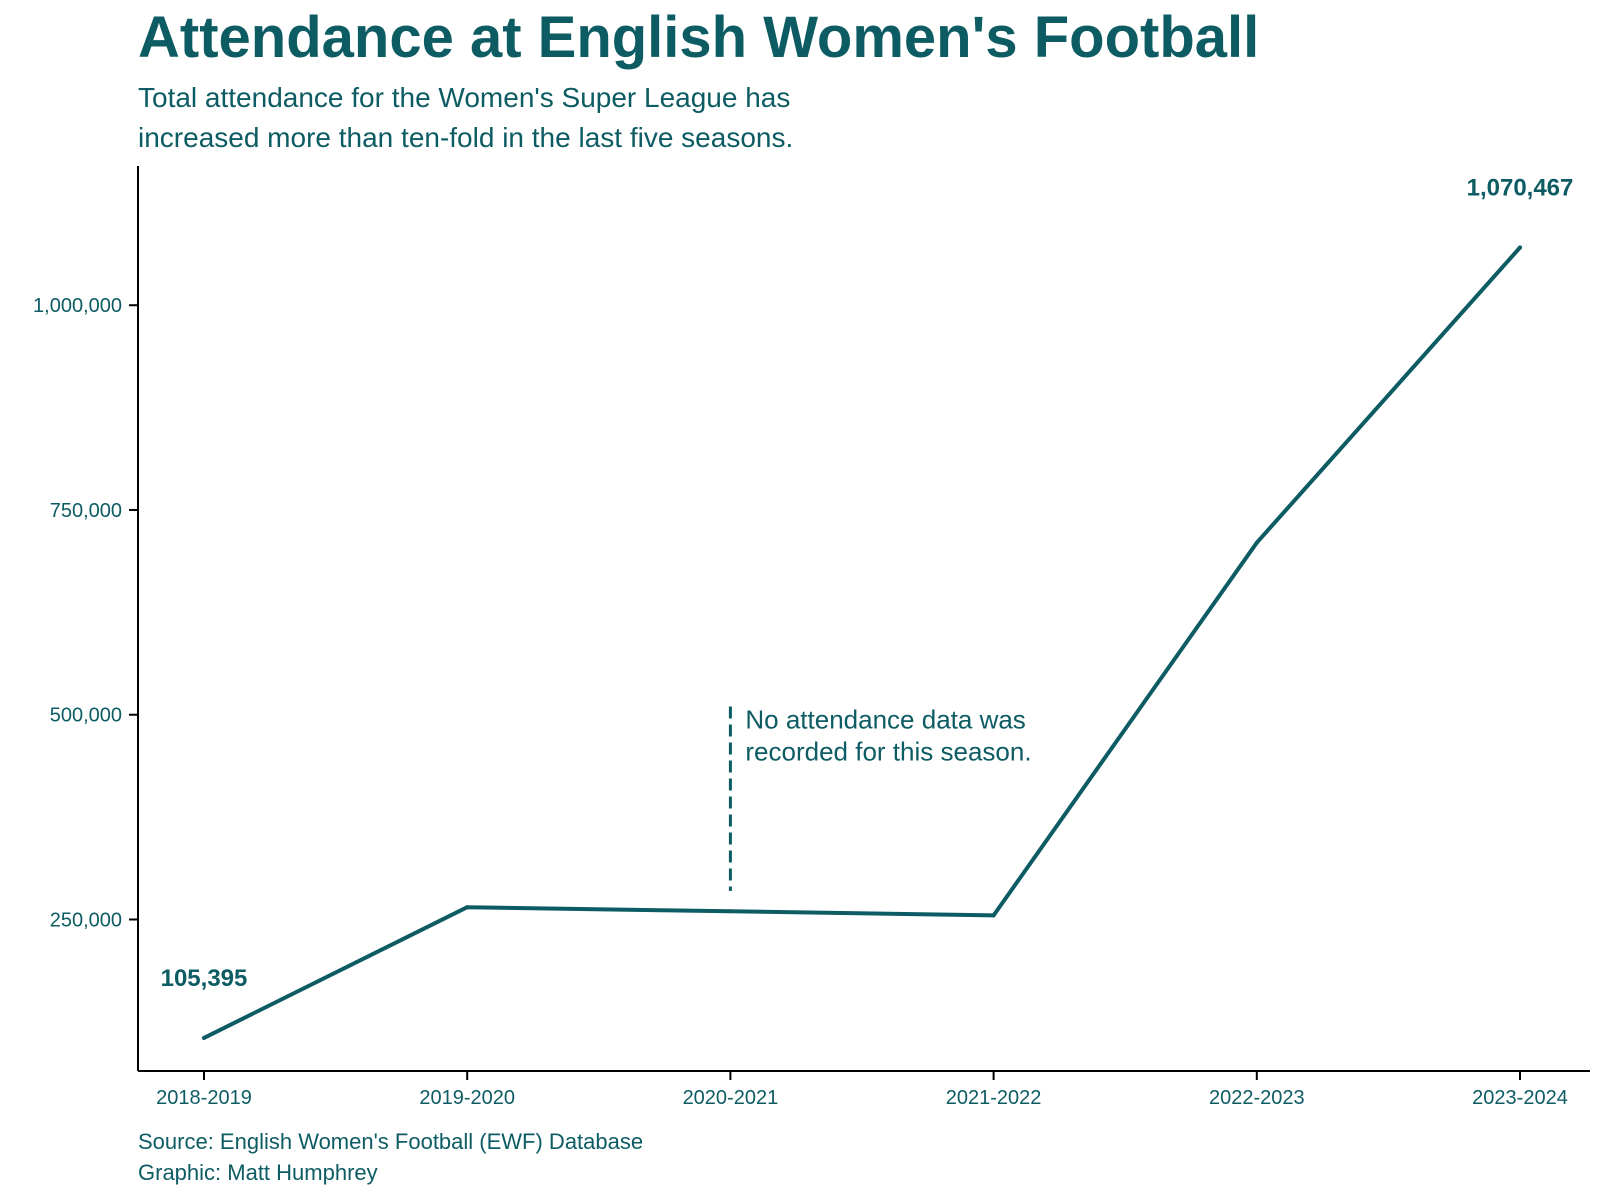 This screenshot has width=1600, height=1200. I want to click on y-tick-label: 750,000, so click(86, 511).